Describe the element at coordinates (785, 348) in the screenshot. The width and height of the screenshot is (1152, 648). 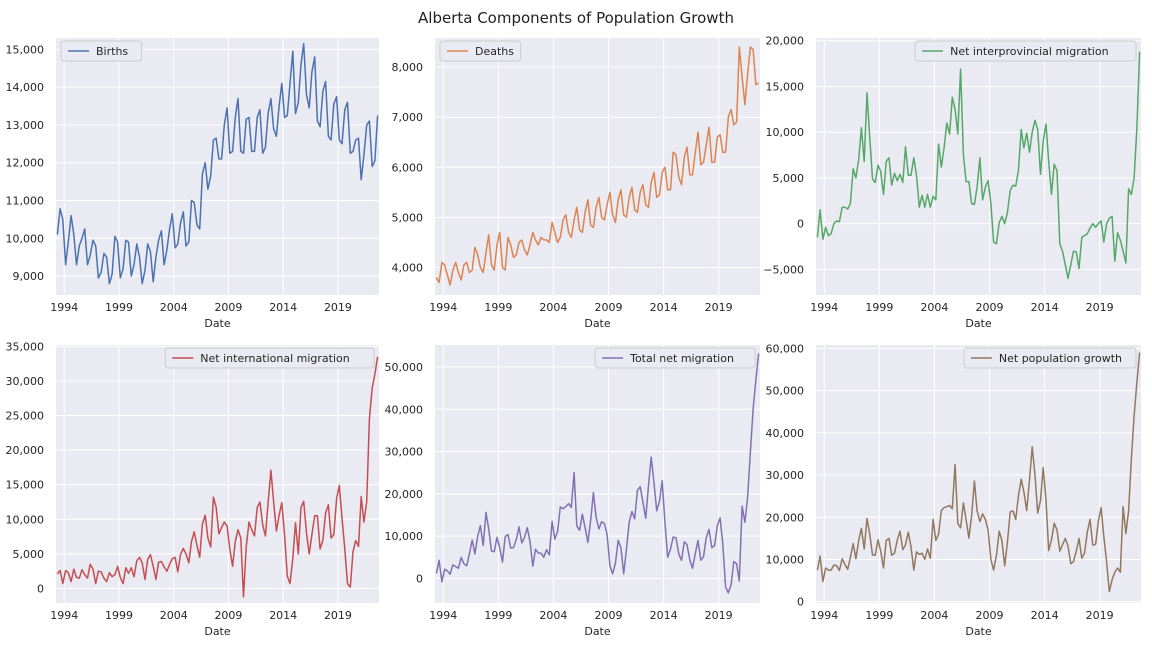
I see `y-tick-label: 60,000` at that location.